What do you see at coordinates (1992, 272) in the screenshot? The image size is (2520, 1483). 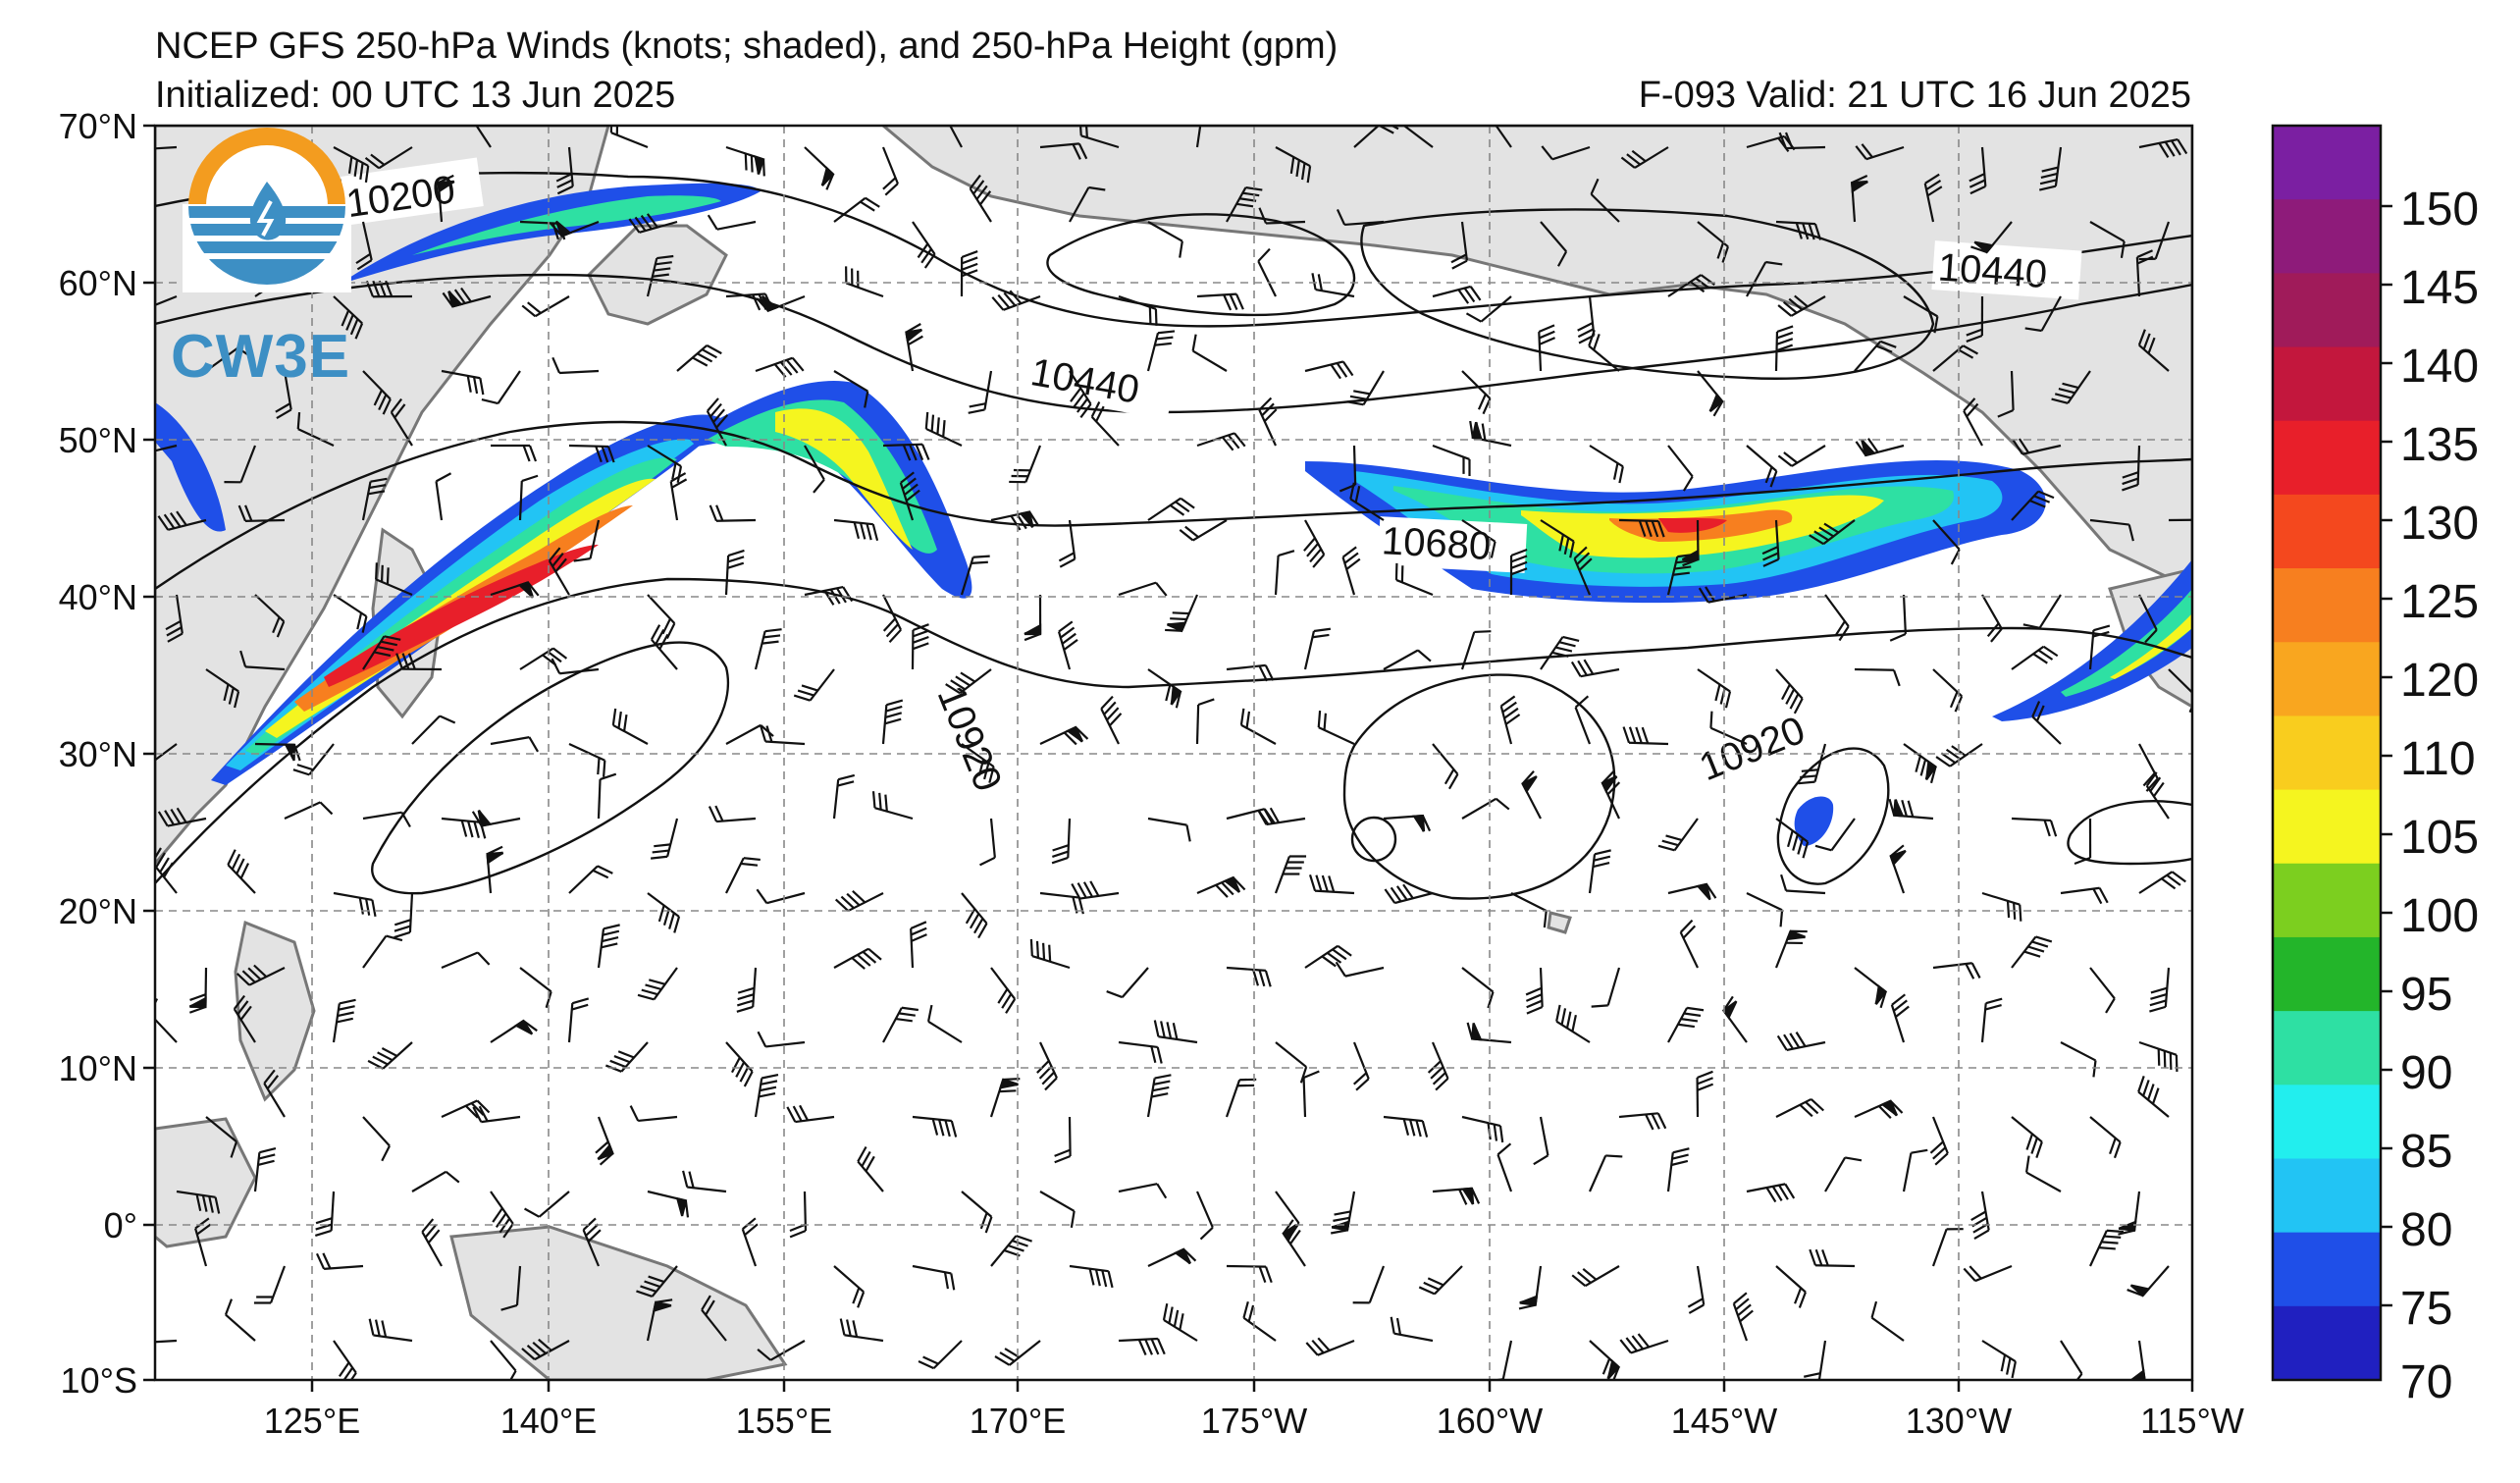 I see `contour-label-10440-b: 10440` at bounding box center [1992, 272].